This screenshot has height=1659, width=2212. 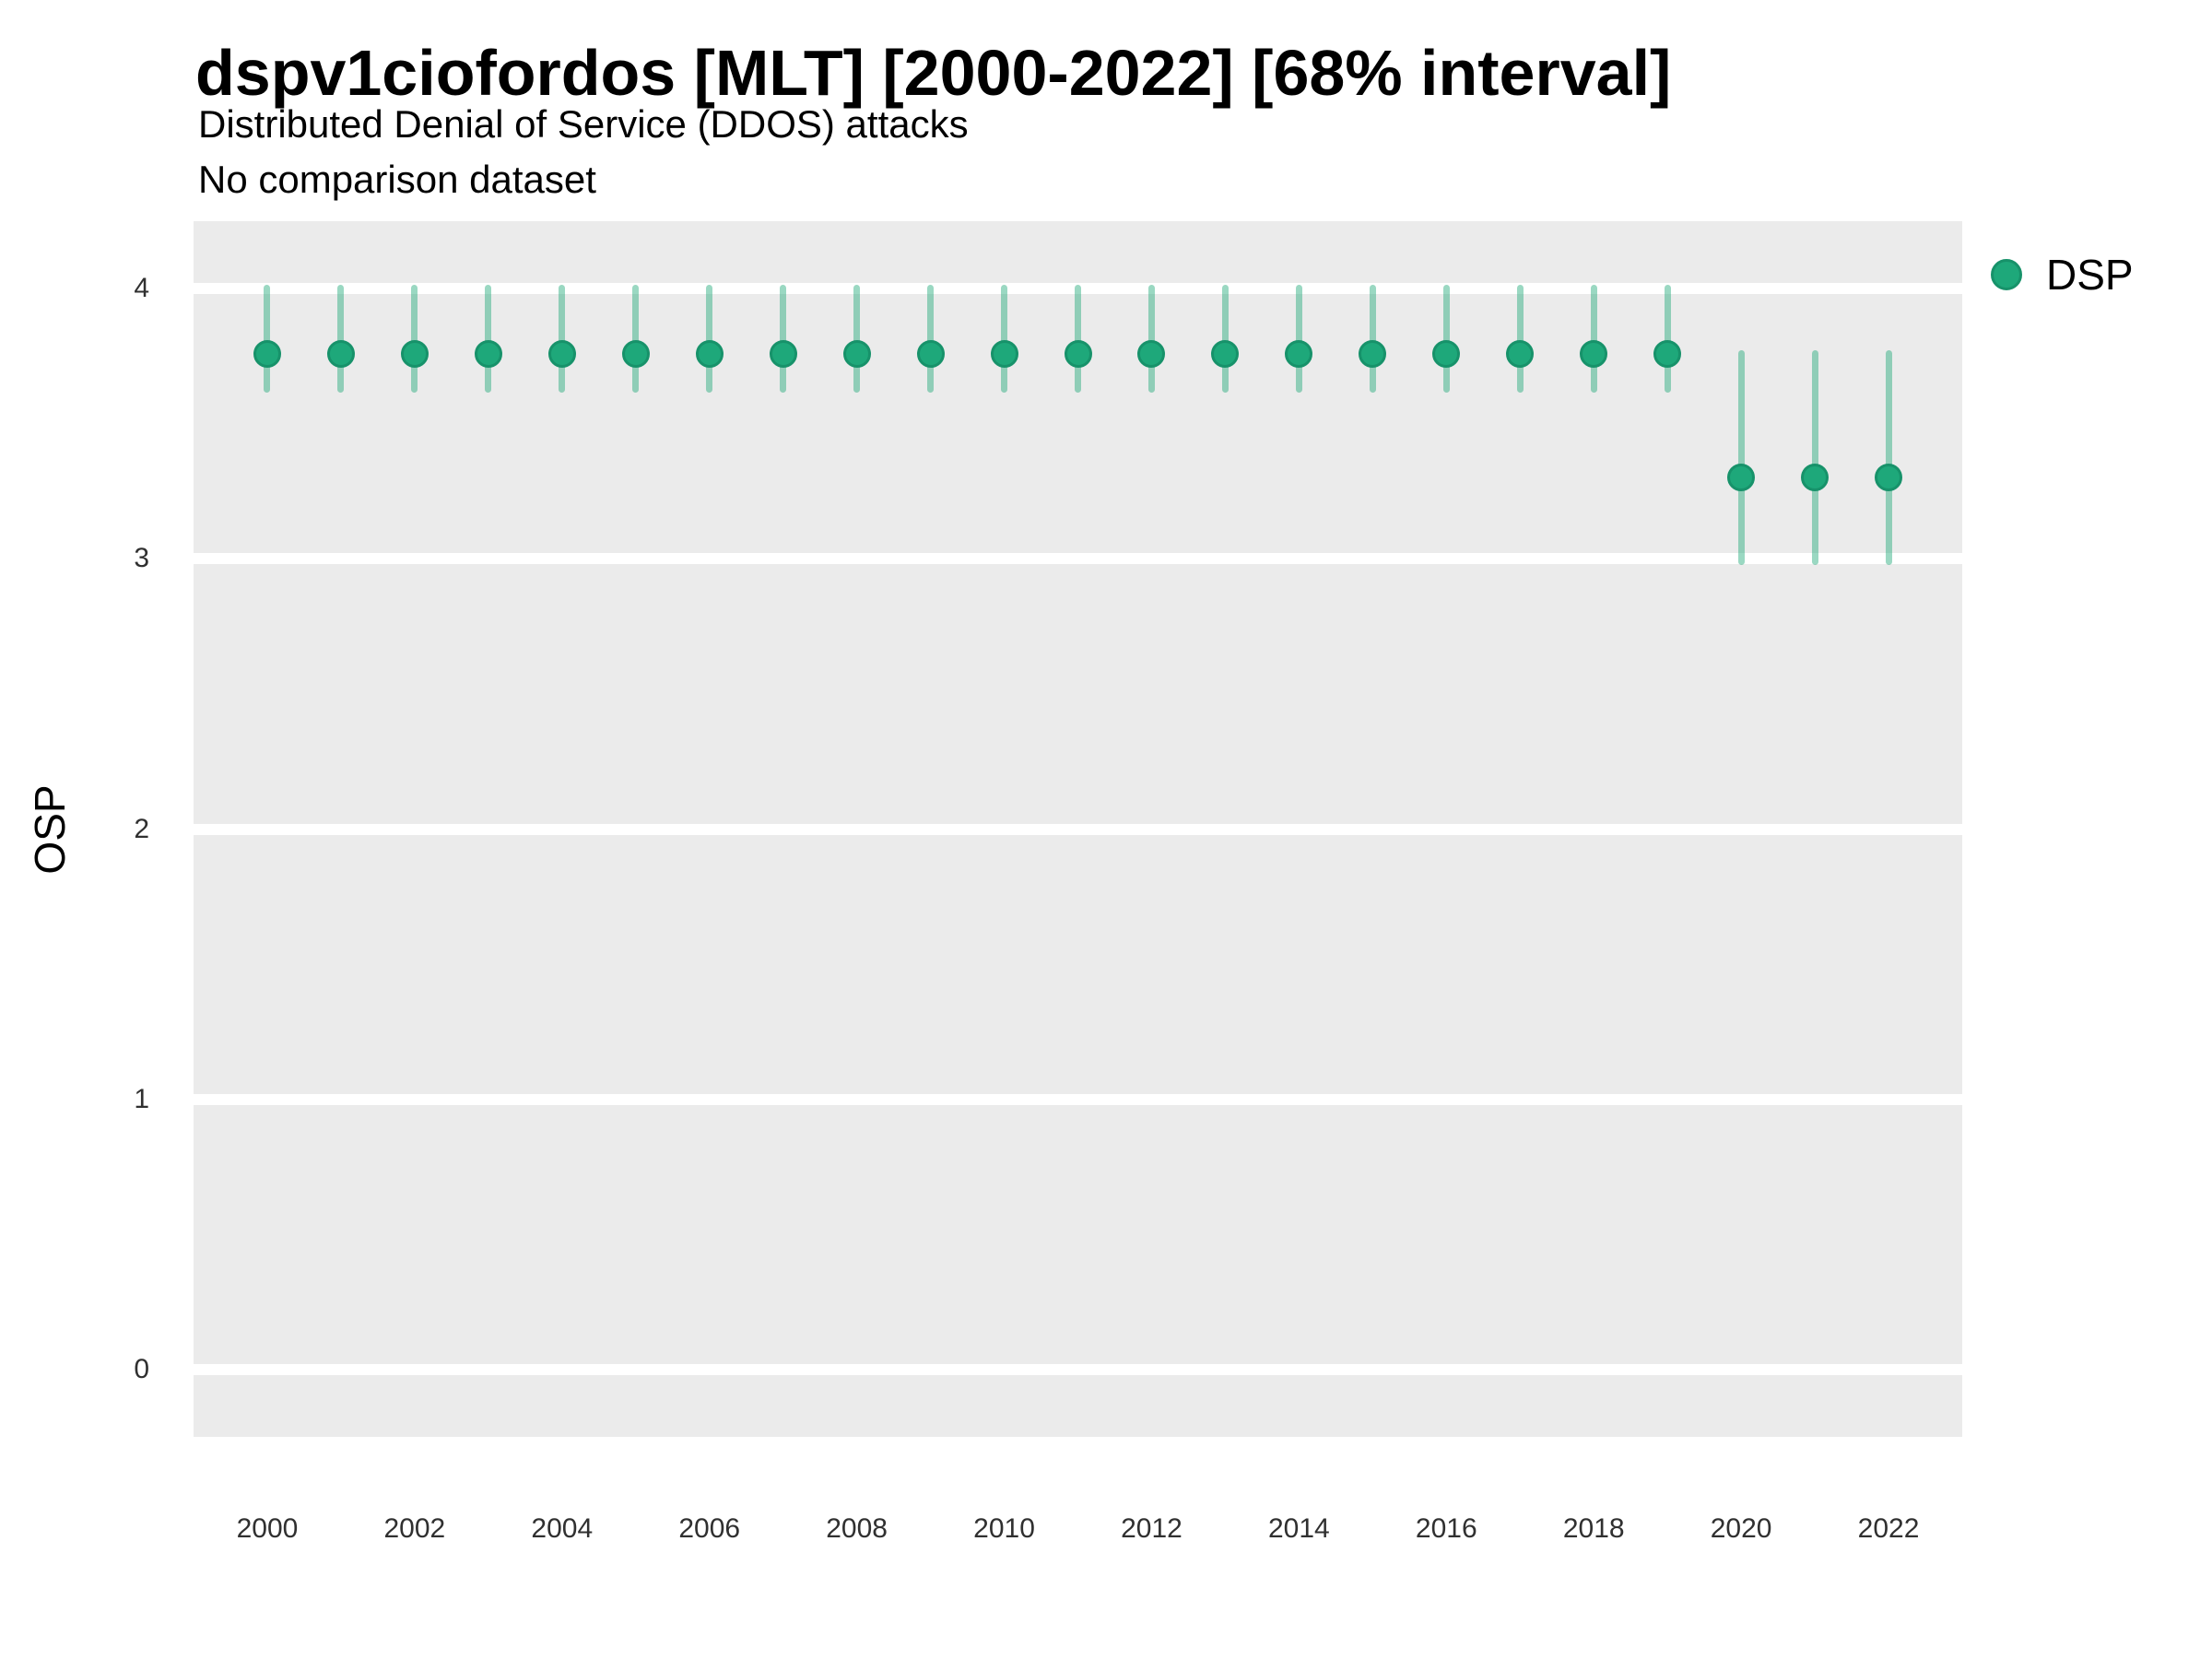 What do you see at coordinates (2090, 275) in the screenshot?
I see `legend-item-label: DSP` at bounding box center [2090, 275].